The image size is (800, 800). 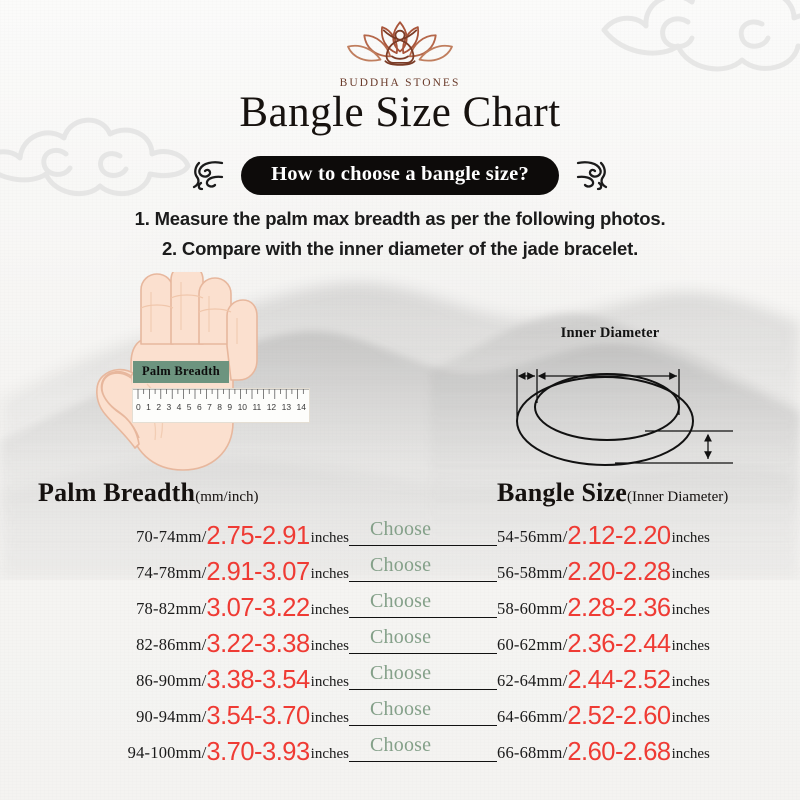 What do you see at coordinates (530, 752) in the screenshot?
I see `bangle-size-mm: 66-68mm` at bounding box center [530, 752].